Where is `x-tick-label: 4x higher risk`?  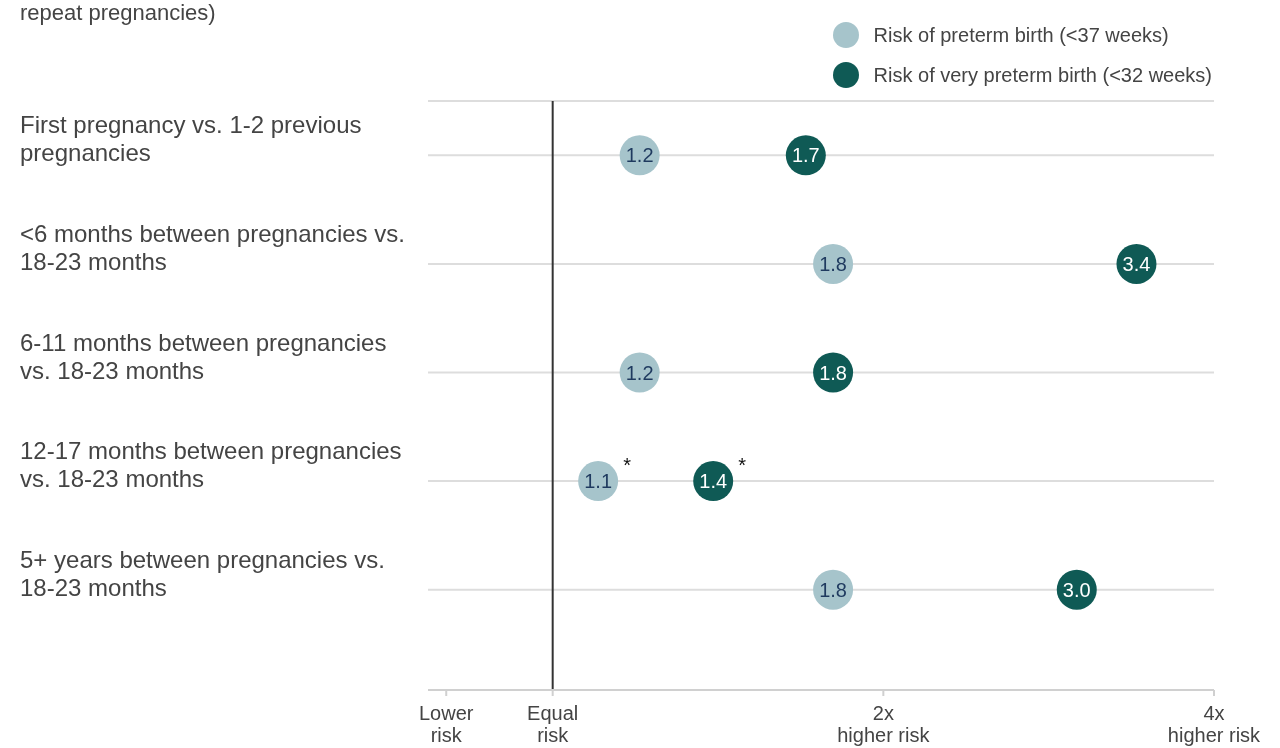
x-tick-label: 4x higher risk is located at coordinates (1214, 724).